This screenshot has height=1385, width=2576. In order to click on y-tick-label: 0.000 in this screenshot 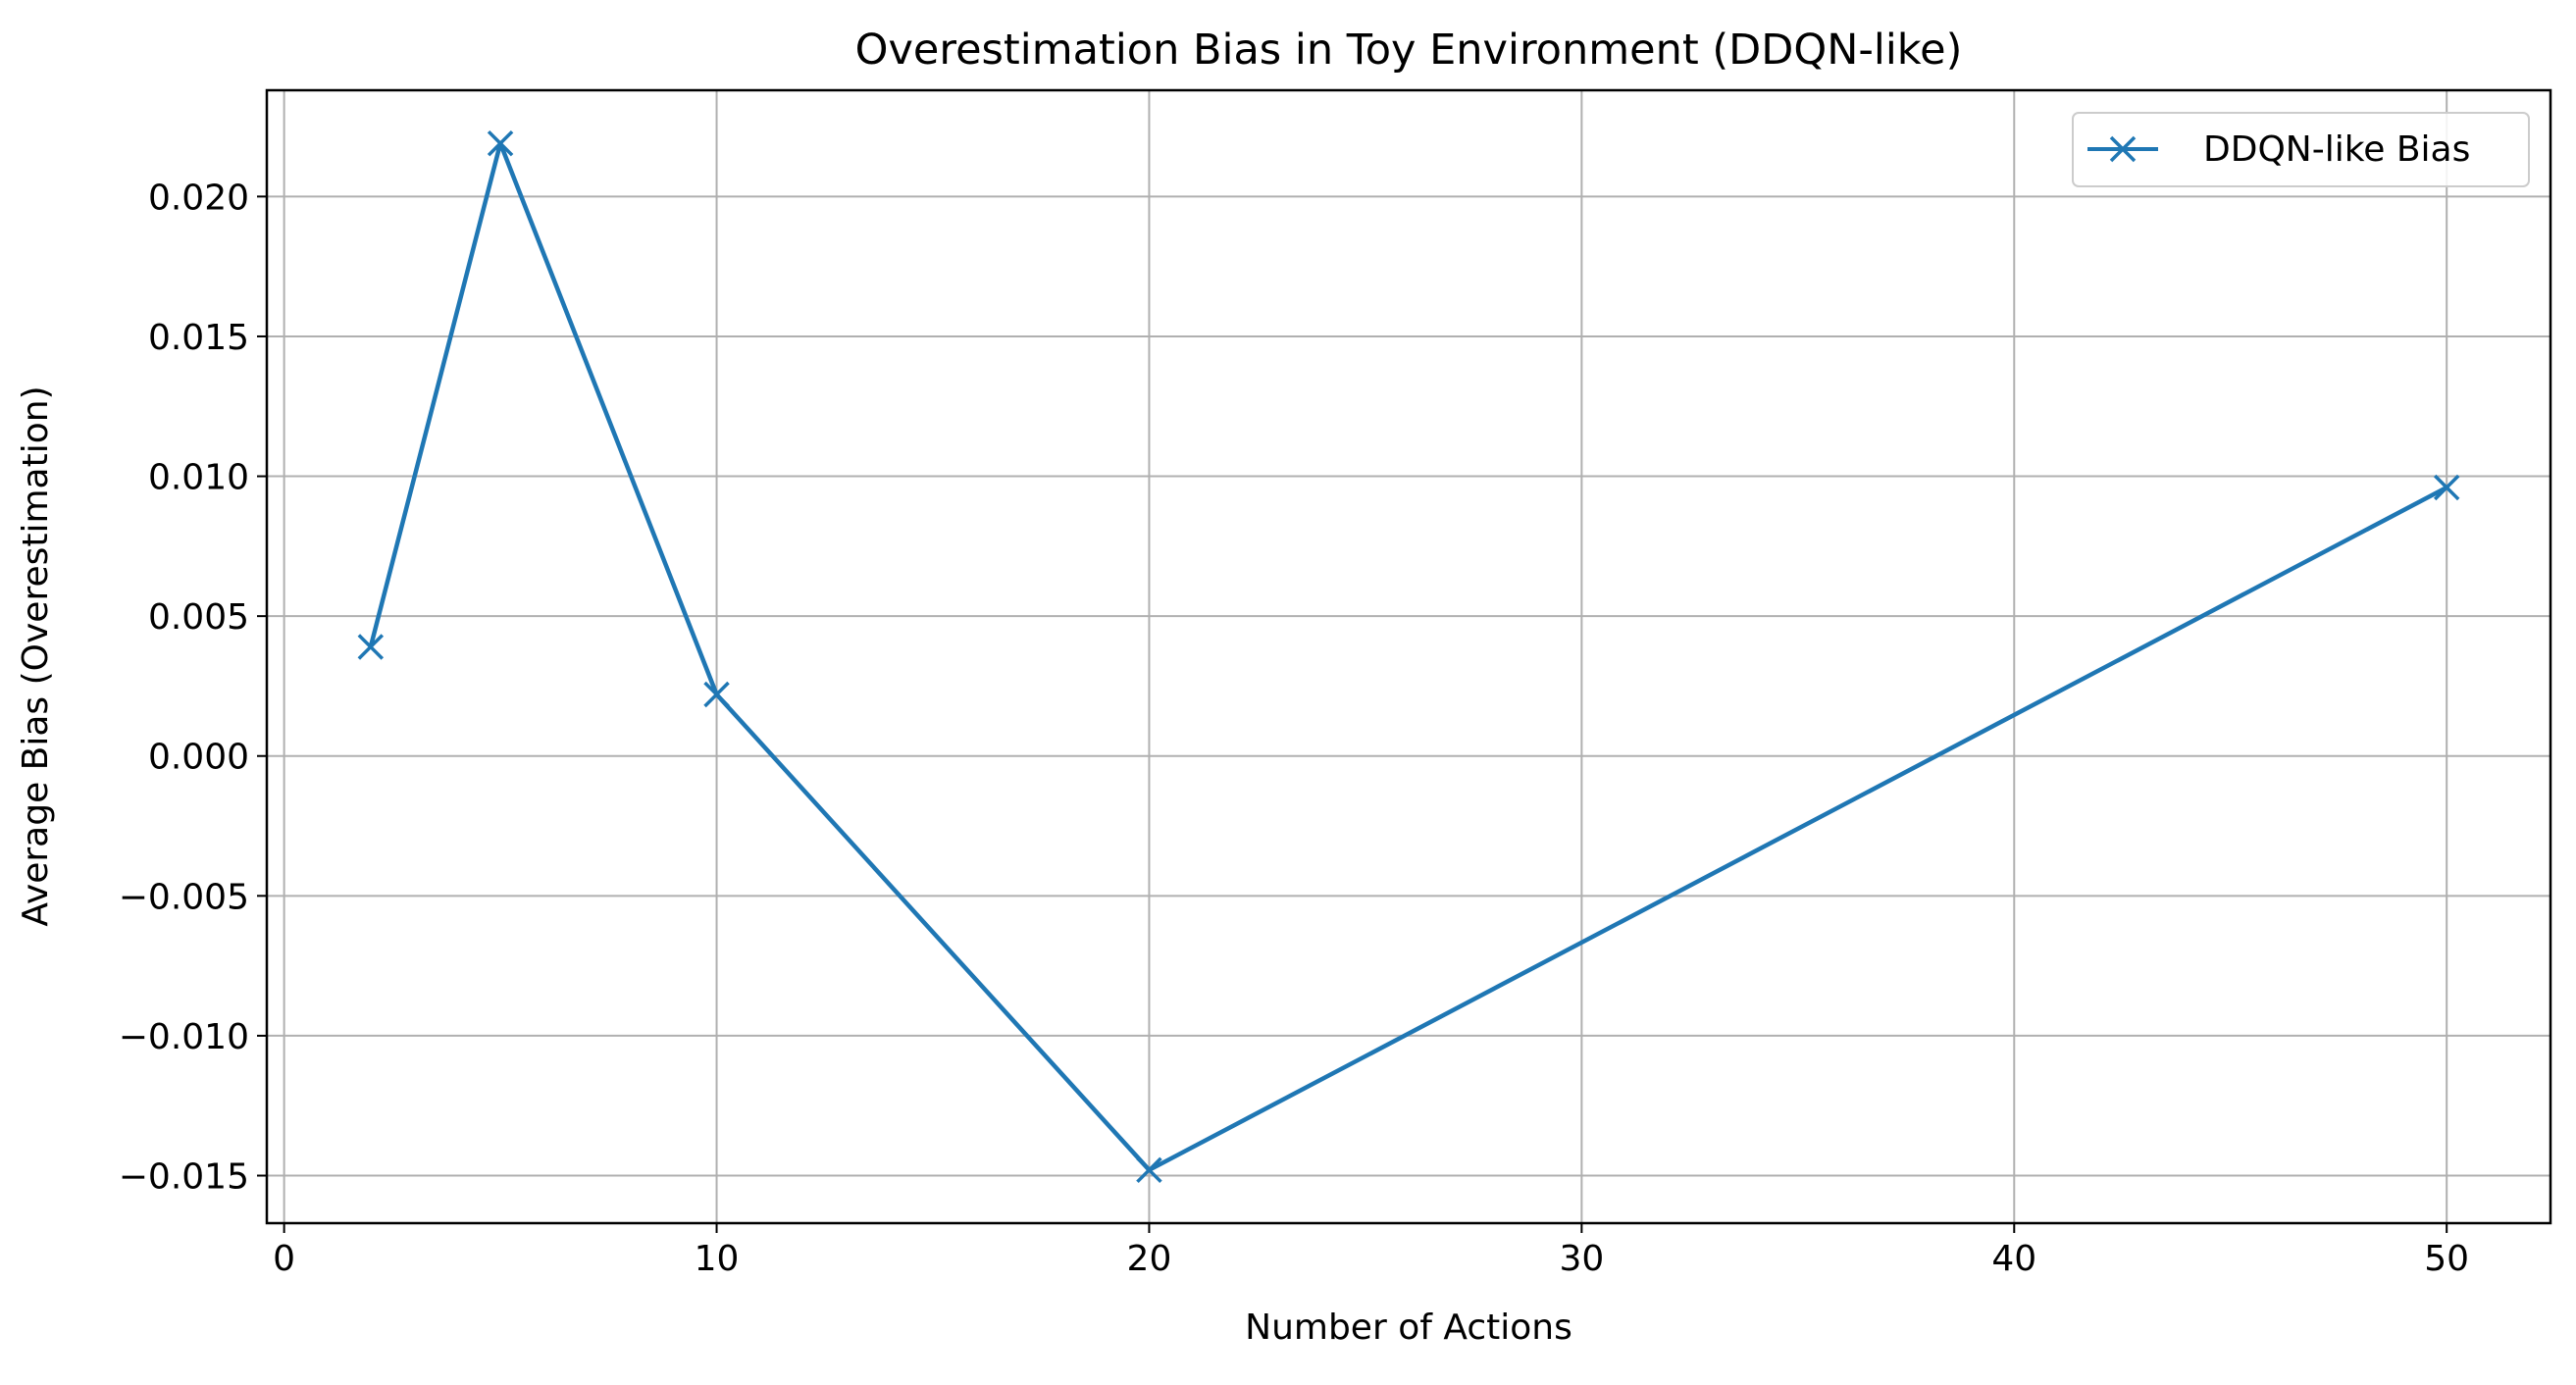, I will do `click(198, 758)`.